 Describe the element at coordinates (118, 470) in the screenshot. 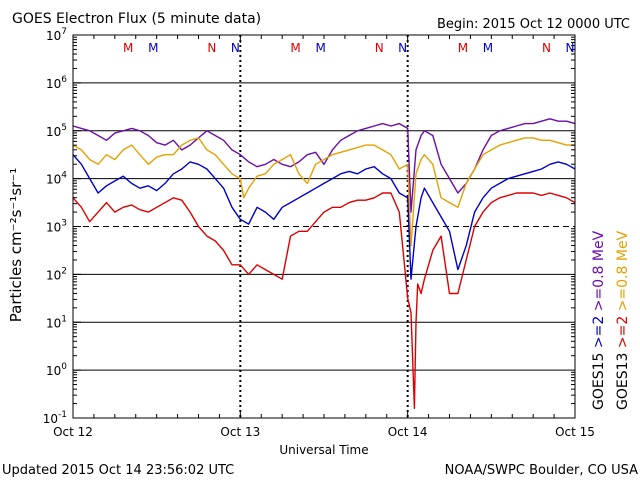

I see `footer-updated: Updated 2015 Oct 14 23:56:02 UTC` at that location.